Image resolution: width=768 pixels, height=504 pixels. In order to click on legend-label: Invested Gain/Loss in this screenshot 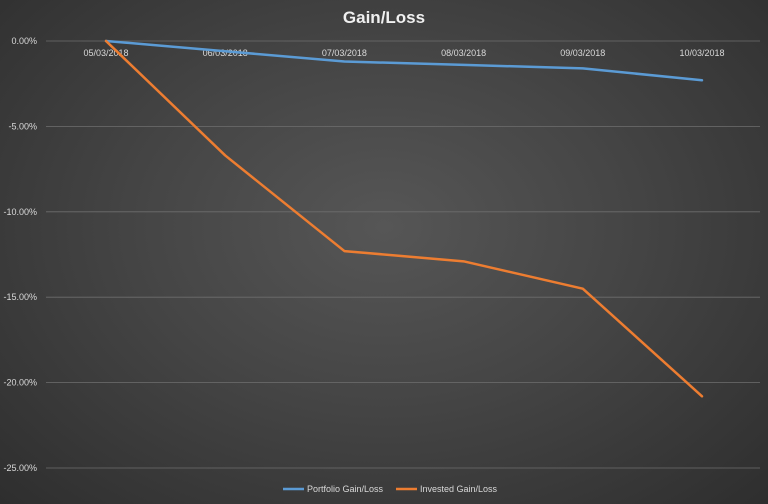, I will do `click(459, 489)`.